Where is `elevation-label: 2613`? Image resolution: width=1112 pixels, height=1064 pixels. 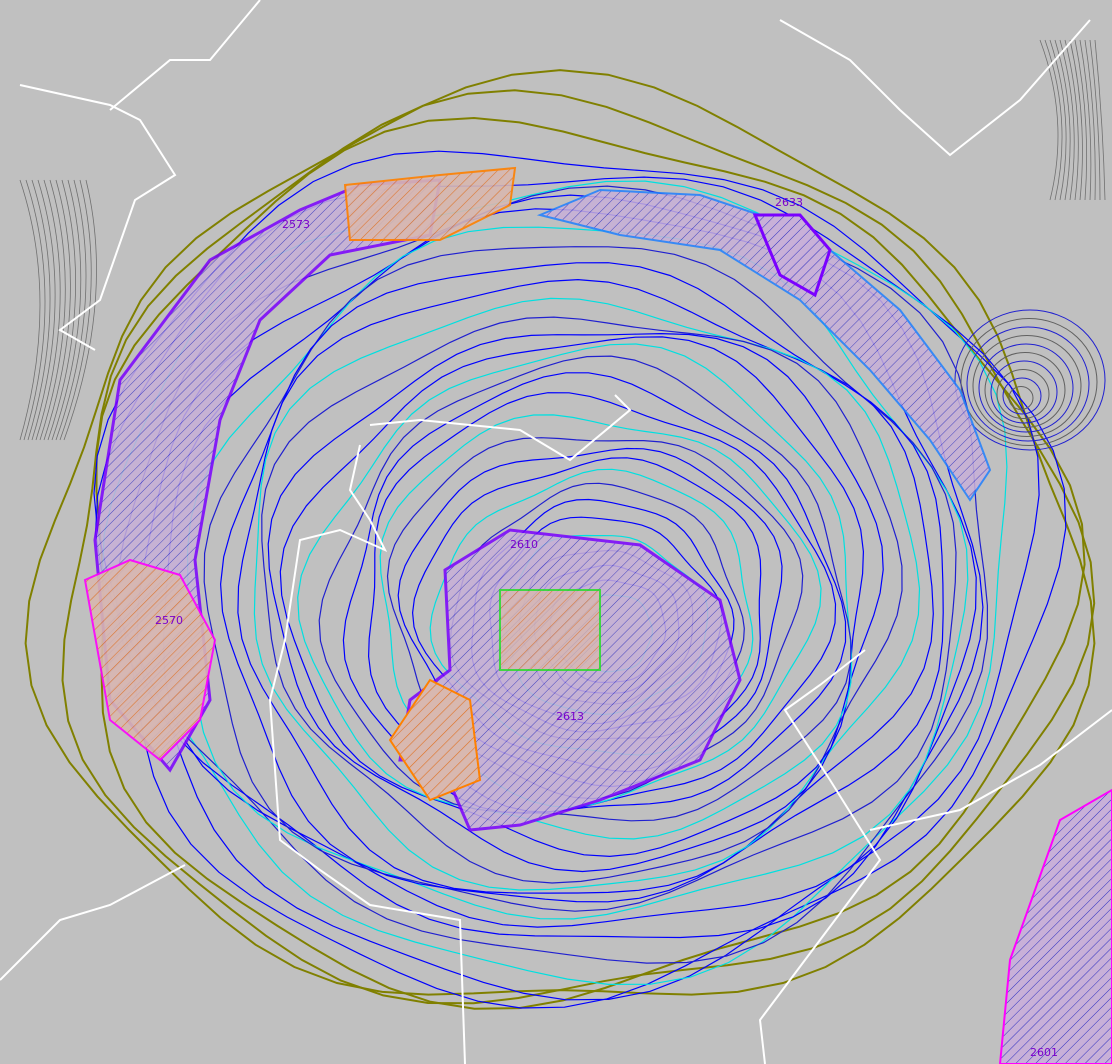 elevation-label: 2613 is located at coordinates (570, 716).